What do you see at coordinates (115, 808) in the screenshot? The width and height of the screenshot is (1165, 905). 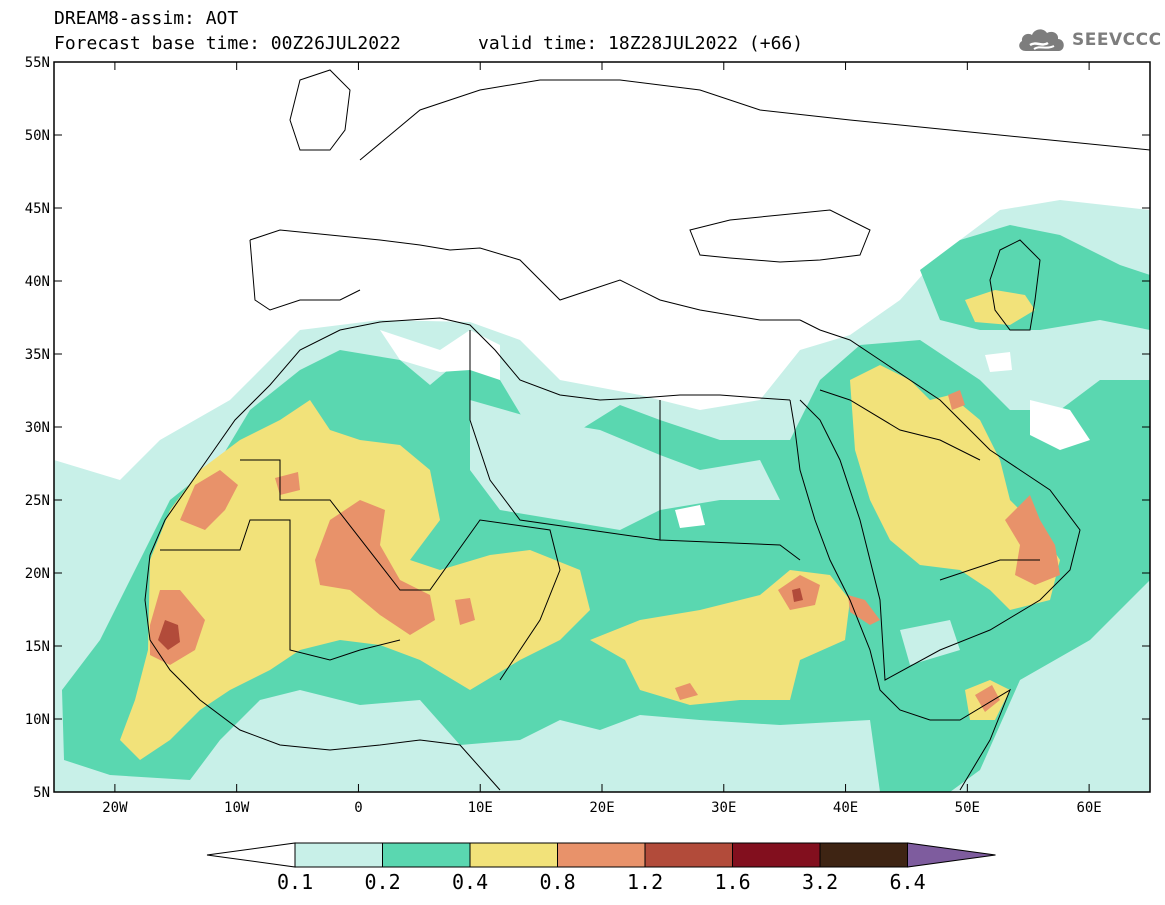 I see `lon-tick-label: 20W` at bounding box center [115, 808].